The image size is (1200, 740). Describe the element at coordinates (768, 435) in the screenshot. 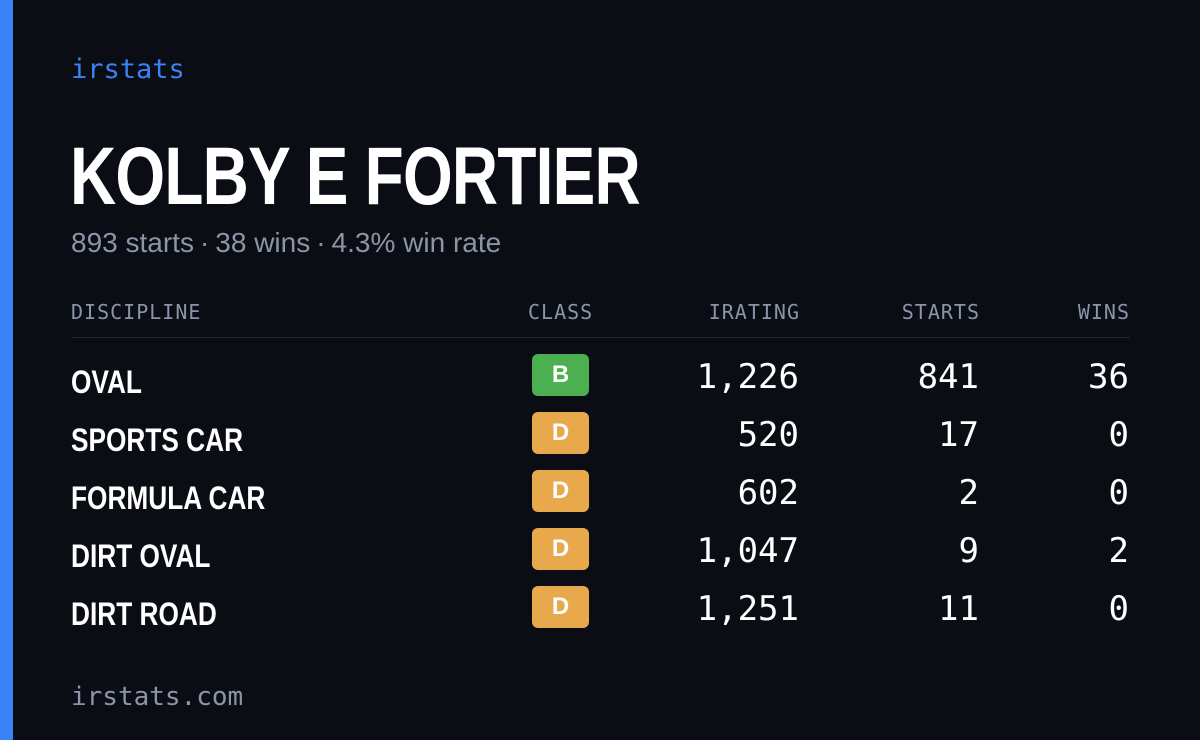

I see `irating-value: 520` at that location.